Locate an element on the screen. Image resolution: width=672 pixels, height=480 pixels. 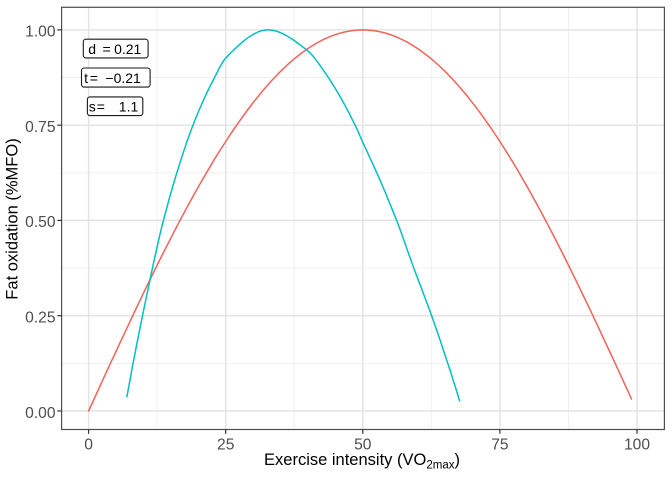
svg-text: 0.50 is located at coordinates (40, 222).